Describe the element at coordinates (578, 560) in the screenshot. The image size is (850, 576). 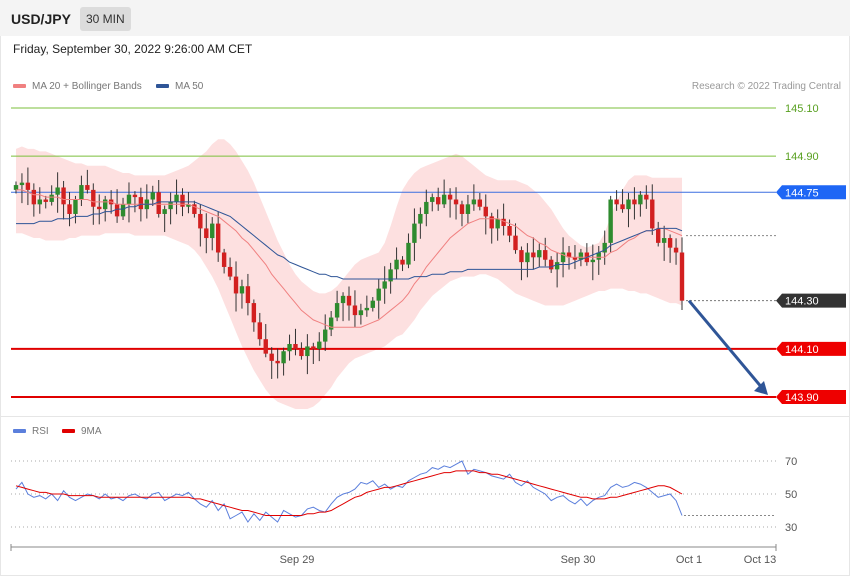
I see `x-axis-label-sep-30: Sep 30` at that location.